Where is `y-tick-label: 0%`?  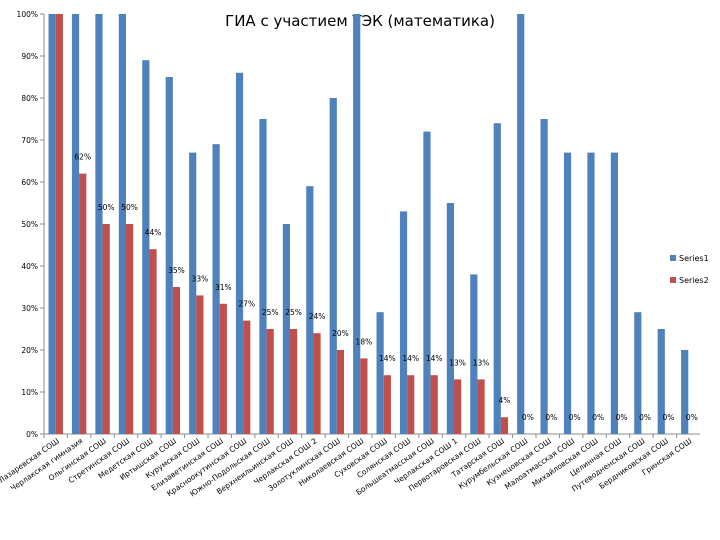
y-tick-label: 0% is located at coordinates (32, 434).